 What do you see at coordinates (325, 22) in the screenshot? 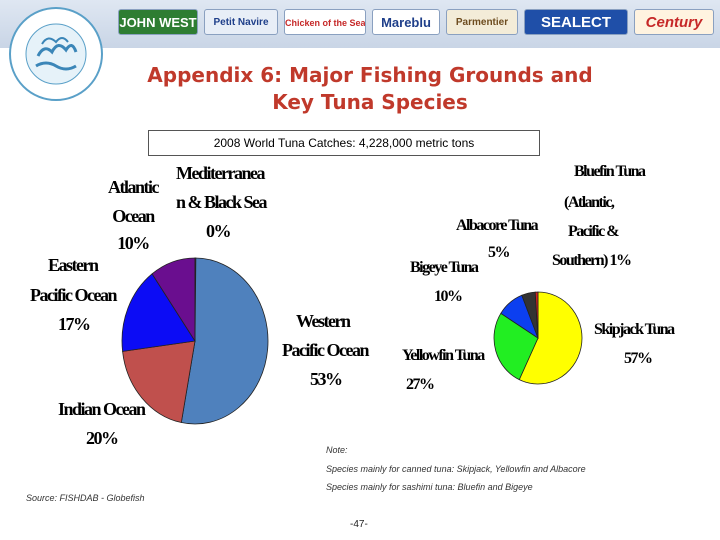
I see `brand-logo-chicken-of-the-sea: Chicken of the Sea` at bounding box center [325, 22].